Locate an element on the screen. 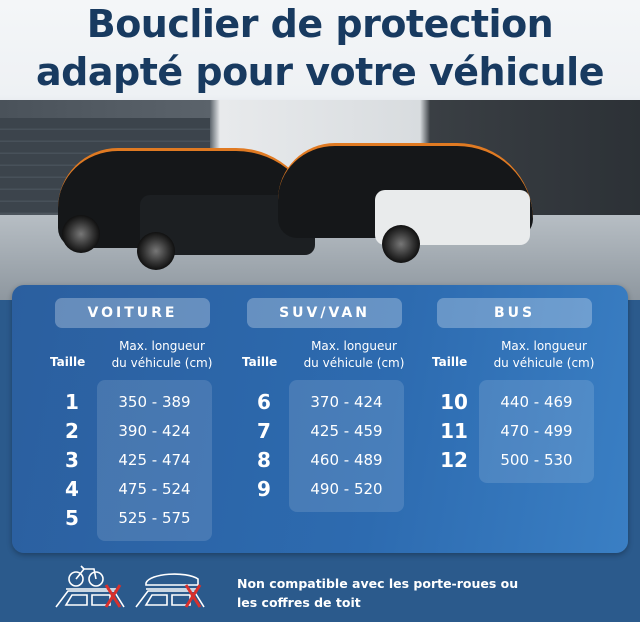 This screenshot has height=622, width=640. length-range: 440 - 469 is located at coordinates (536, 402).